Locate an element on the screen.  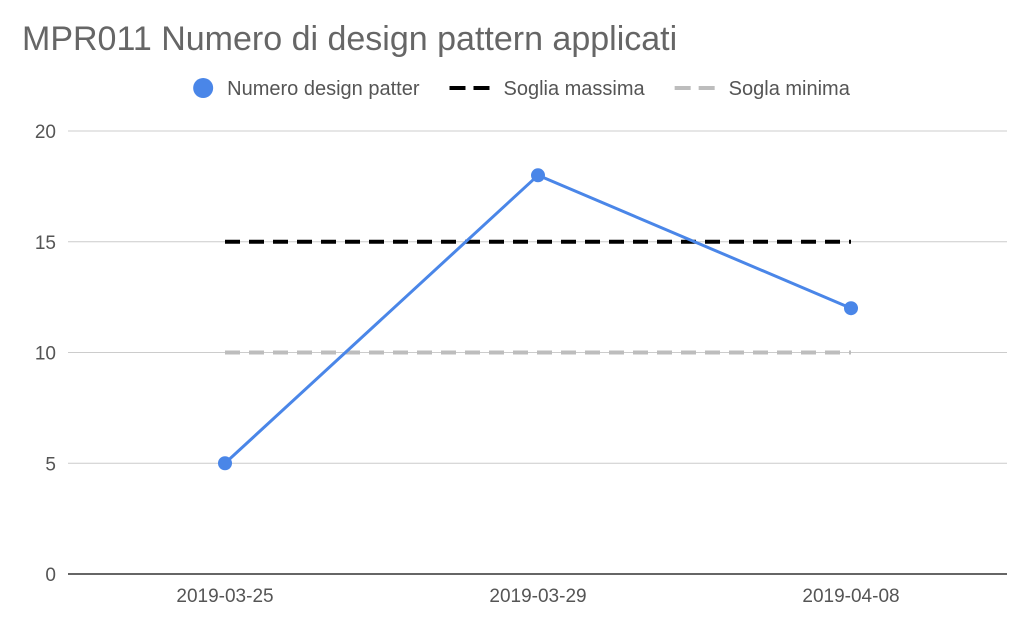
legend-item-soglia-massima: Soglia massima is located at coordinates (547, 89).